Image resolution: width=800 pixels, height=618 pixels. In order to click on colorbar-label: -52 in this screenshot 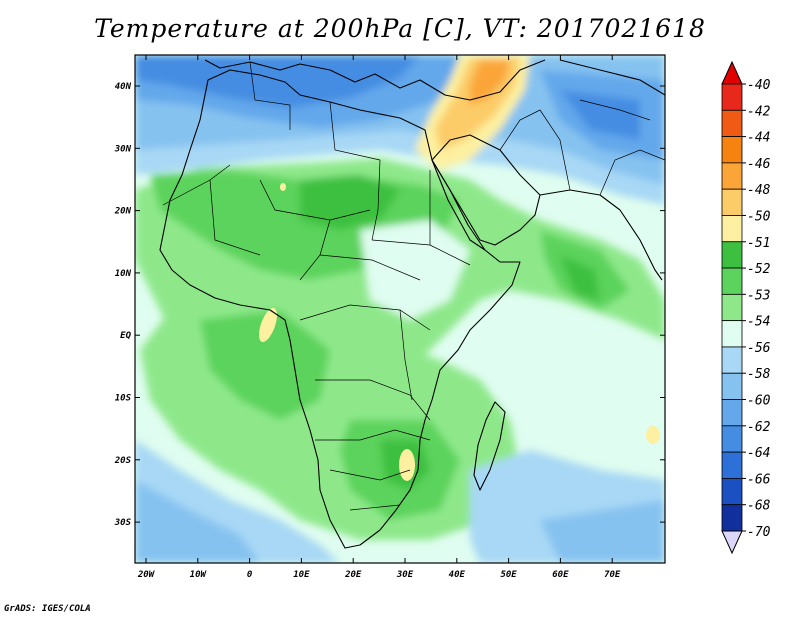, I will do `click(759, 269)`.